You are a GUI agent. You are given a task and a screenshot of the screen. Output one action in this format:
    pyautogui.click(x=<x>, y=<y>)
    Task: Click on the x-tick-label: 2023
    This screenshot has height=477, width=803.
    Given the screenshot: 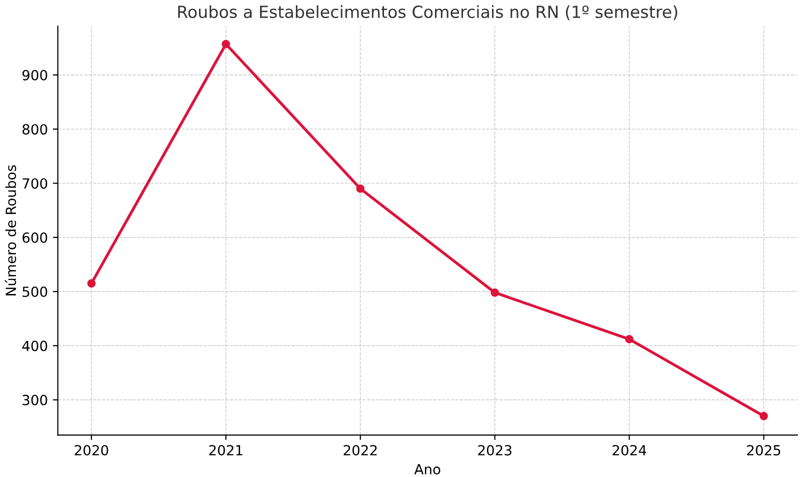 What is the action you would take?
    pyautogui.click(x=495, y=450)
    